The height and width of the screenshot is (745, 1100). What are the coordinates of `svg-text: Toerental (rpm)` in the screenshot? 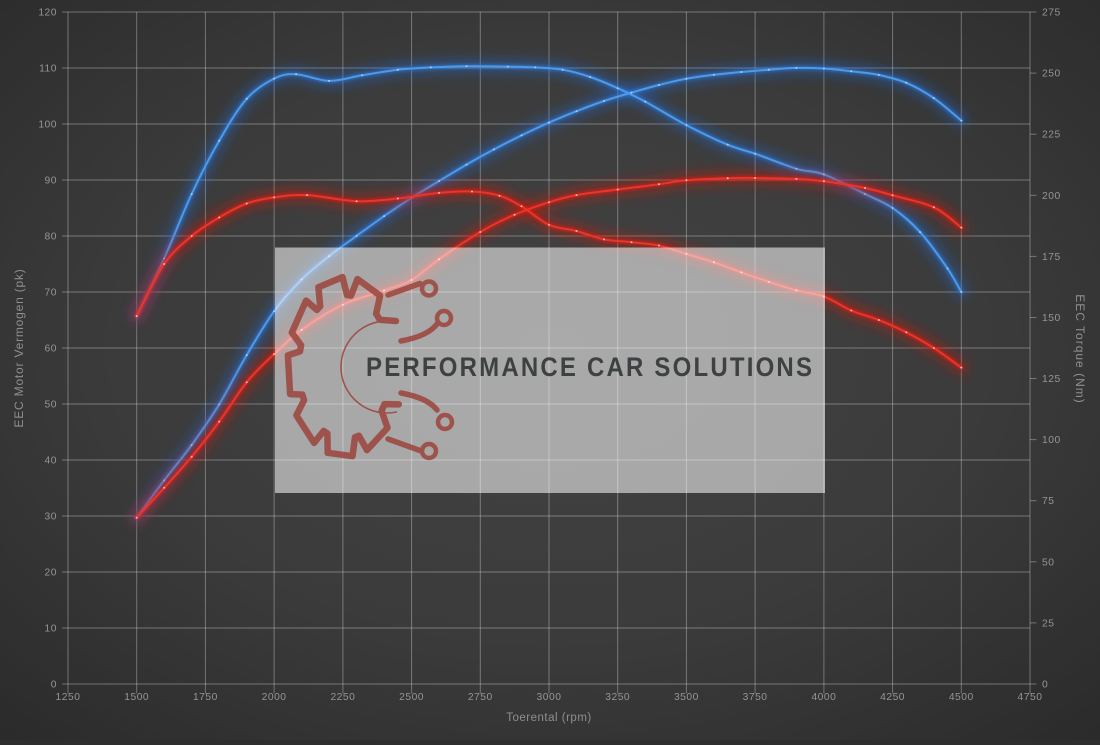 It's located at (548, 718).